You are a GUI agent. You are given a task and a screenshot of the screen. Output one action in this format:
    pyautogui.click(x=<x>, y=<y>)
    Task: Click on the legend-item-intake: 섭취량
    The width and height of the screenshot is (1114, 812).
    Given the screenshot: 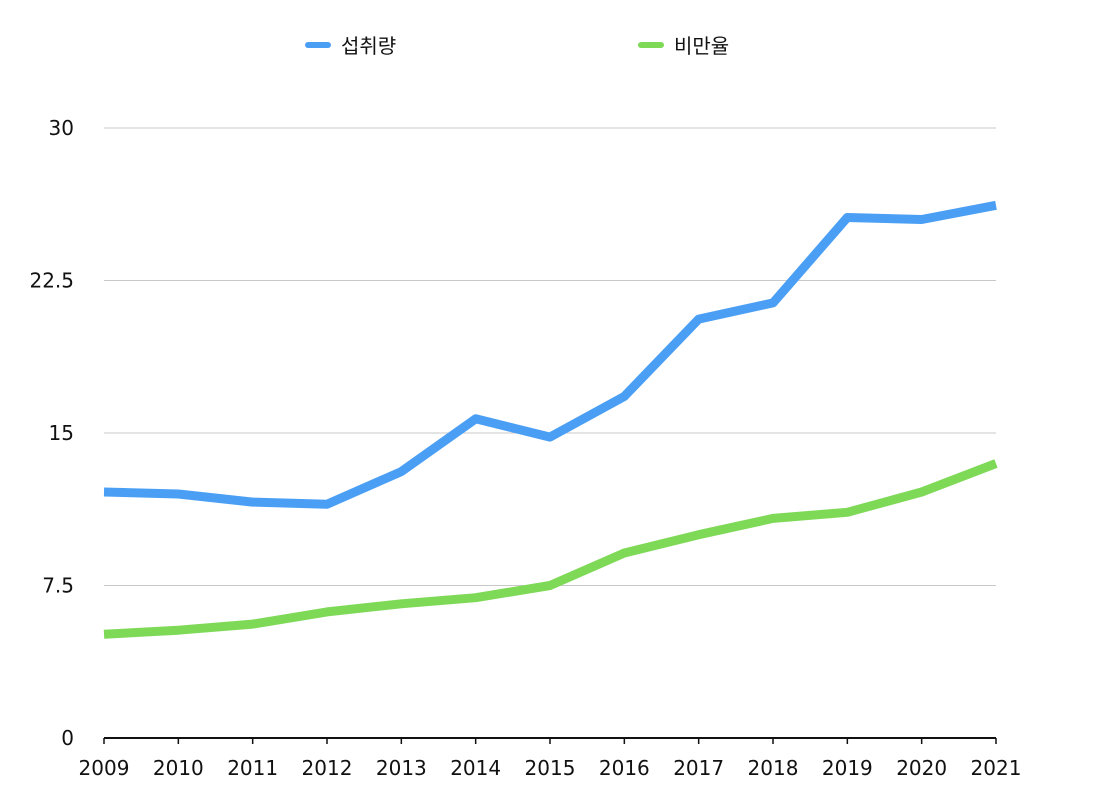 What is the action you would take?
    pyautogui.click(x=350, y=44)
    